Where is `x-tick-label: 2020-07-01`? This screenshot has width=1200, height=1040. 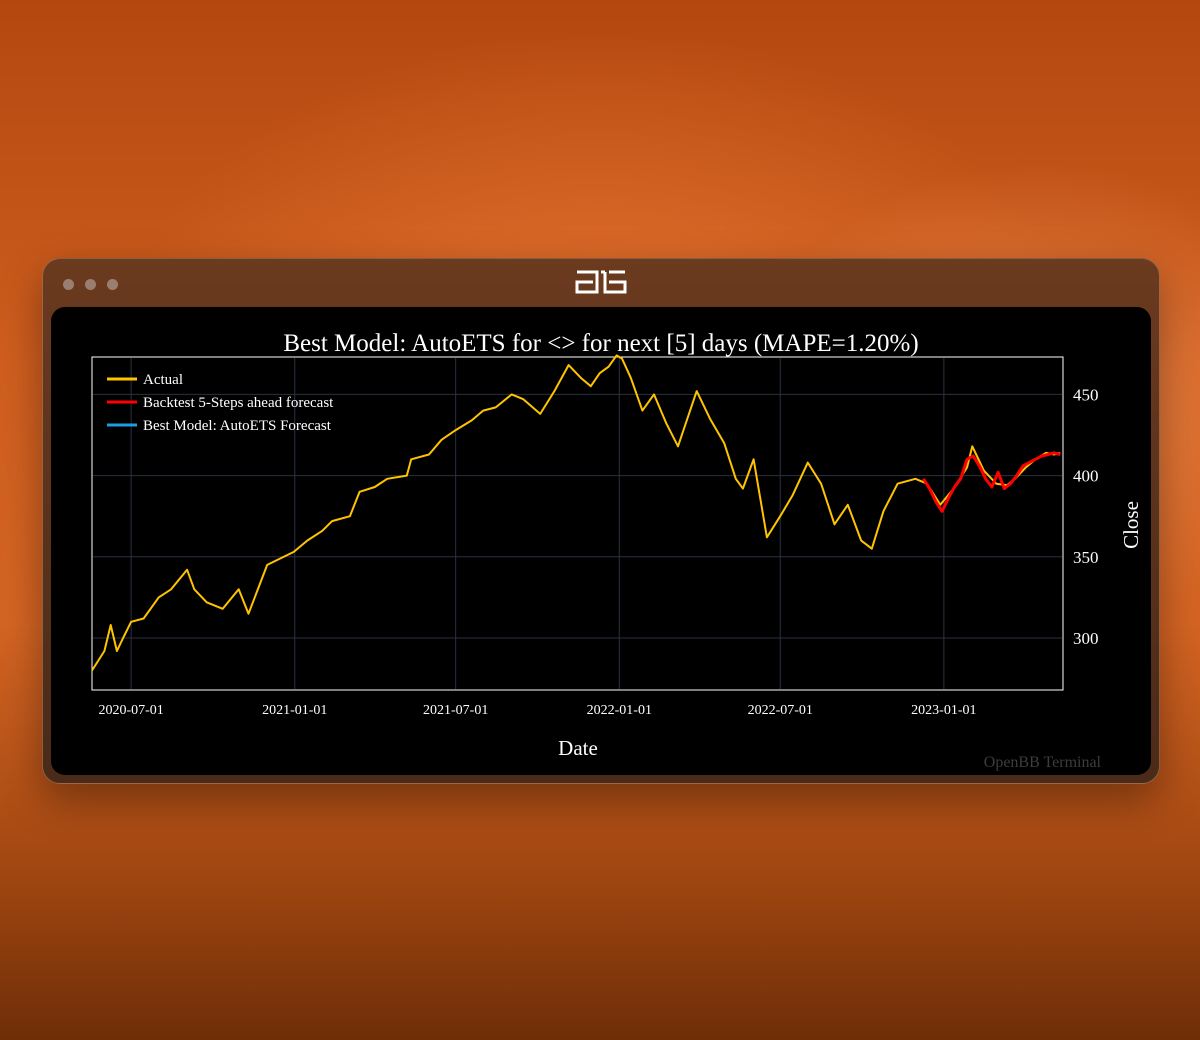 x-tick-label: 2020-07-01 is located at coordinates (130, 710).